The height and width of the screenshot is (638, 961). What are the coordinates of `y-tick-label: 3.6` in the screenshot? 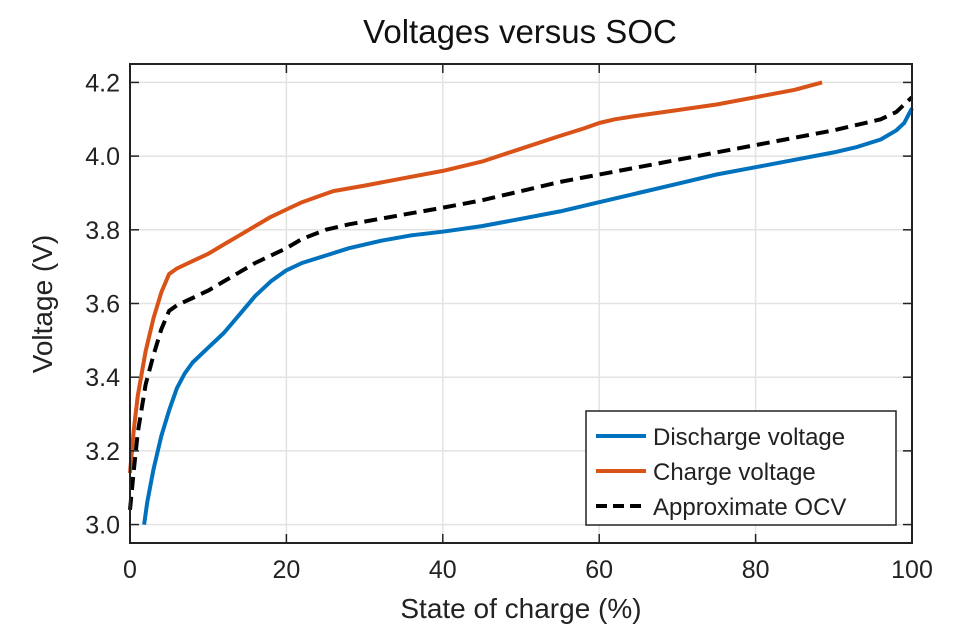 It's located at (102, 305).